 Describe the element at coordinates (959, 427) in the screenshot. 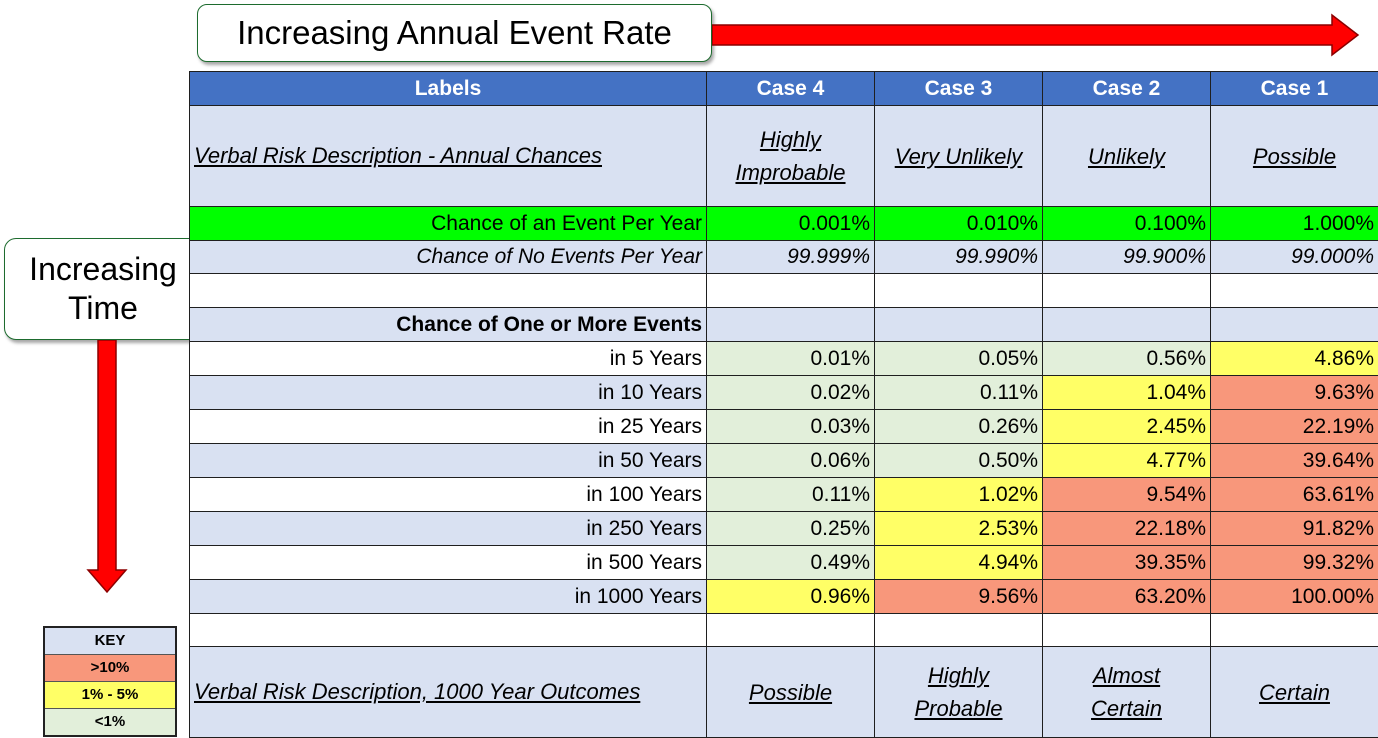

I see `row-value: 0.26%` at that location.